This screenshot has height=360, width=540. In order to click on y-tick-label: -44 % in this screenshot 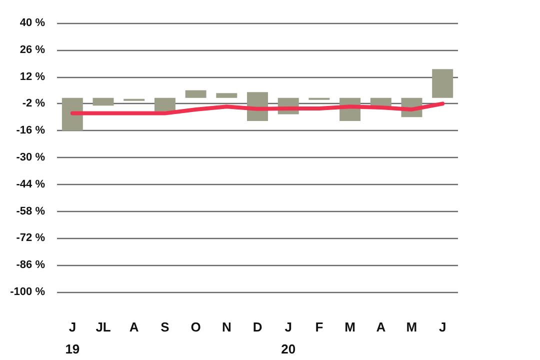, I will do `click(31, 184)`.